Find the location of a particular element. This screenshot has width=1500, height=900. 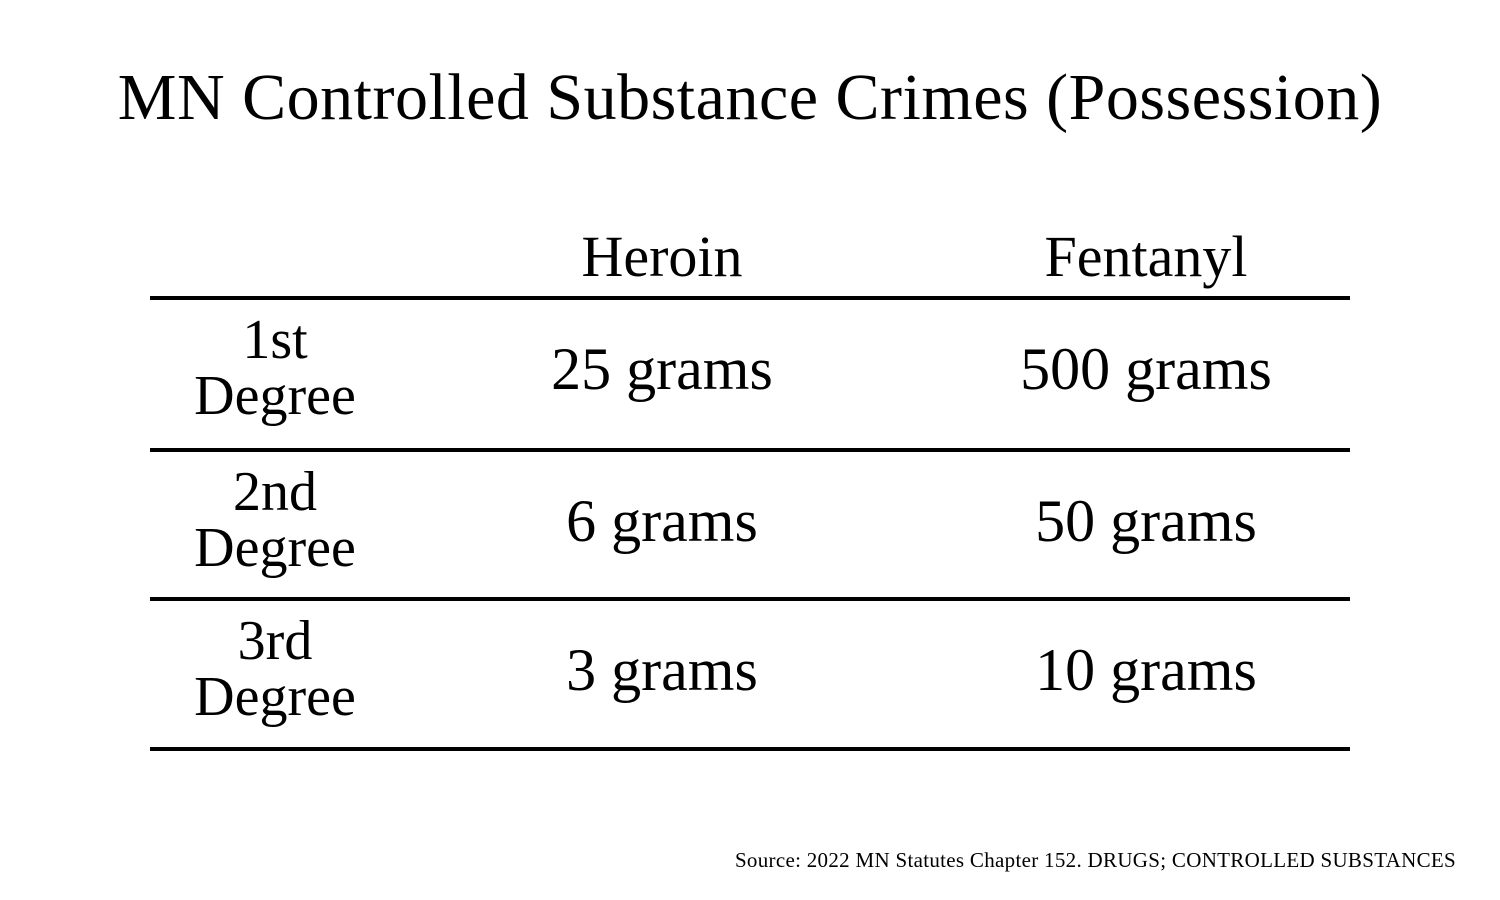

heroin-threshold-cell: 6 grams is located at coordinates (662, 521).